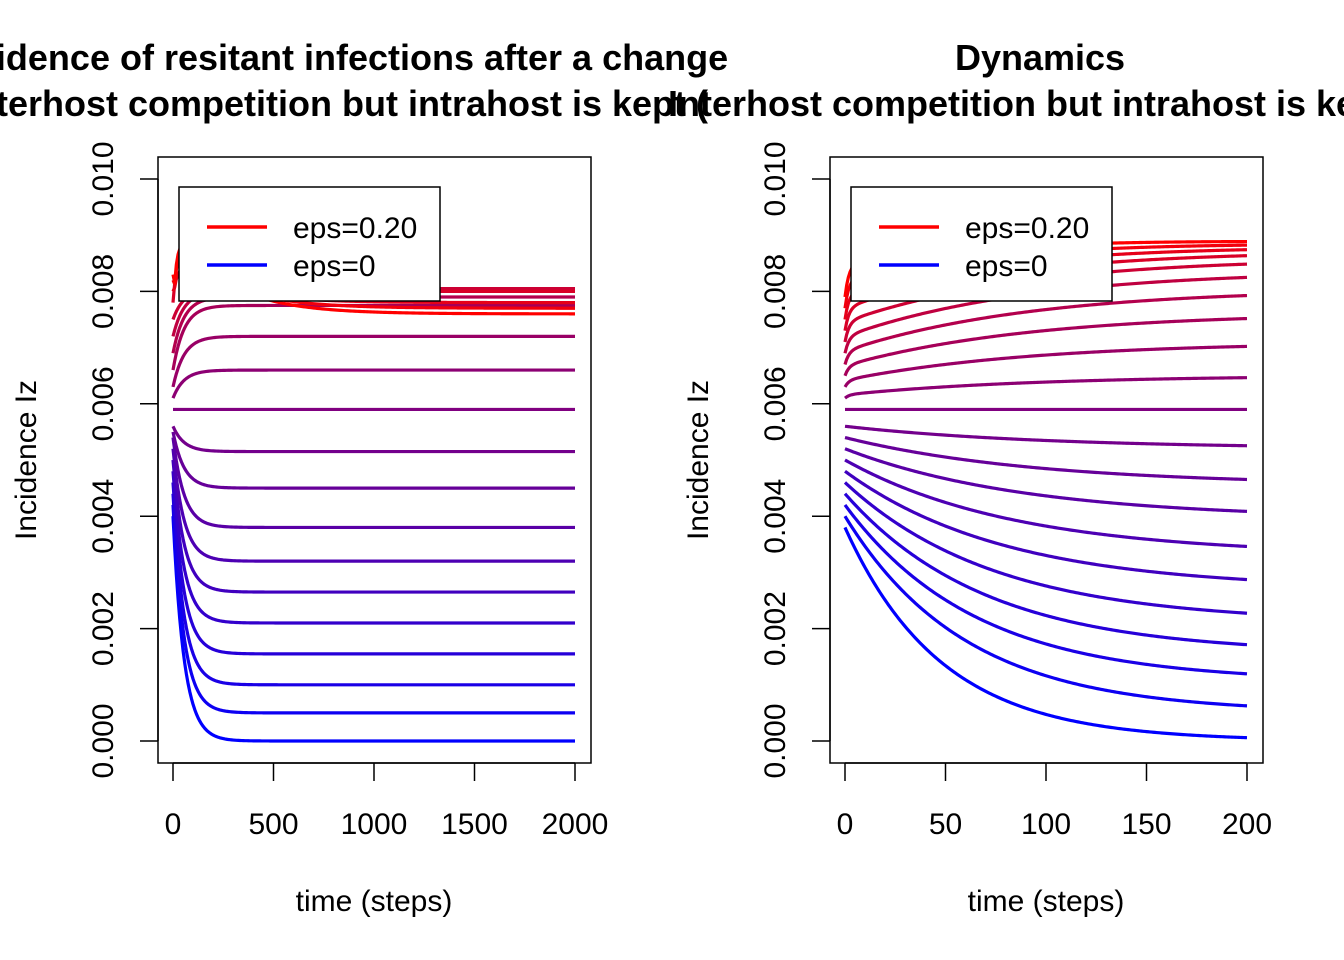  What do you see at coordinates (103, 291) in the screenshot?
I see `left-y-tick-label: 0.008` at bounding box center [103, 291].